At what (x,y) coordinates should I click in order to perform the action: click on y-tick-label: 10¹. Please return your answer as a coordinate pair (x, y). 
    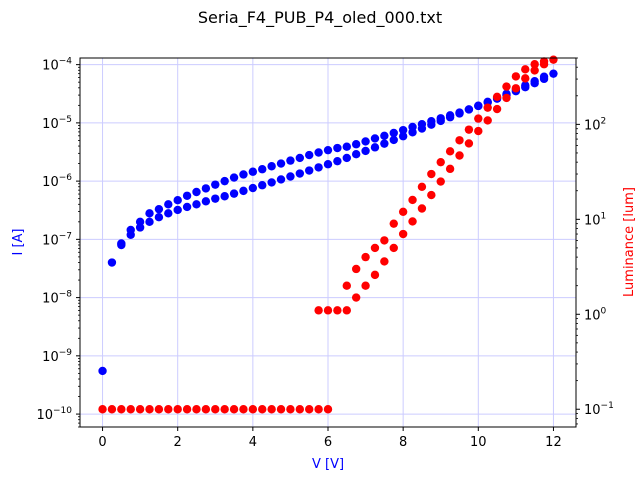
    Looking at the image, I should click on (595, 219).